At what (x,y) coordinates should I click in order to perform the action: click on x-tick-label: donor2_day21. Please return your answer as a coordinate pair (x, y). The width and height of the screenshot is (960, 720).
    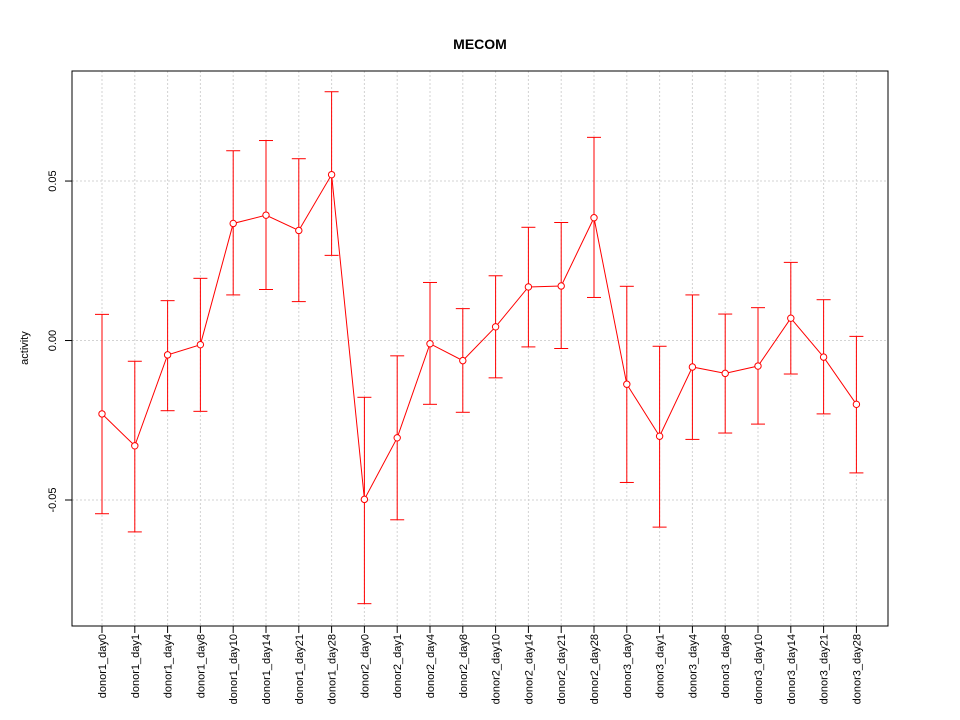
    Looking at the image, I should click on (562, 669).